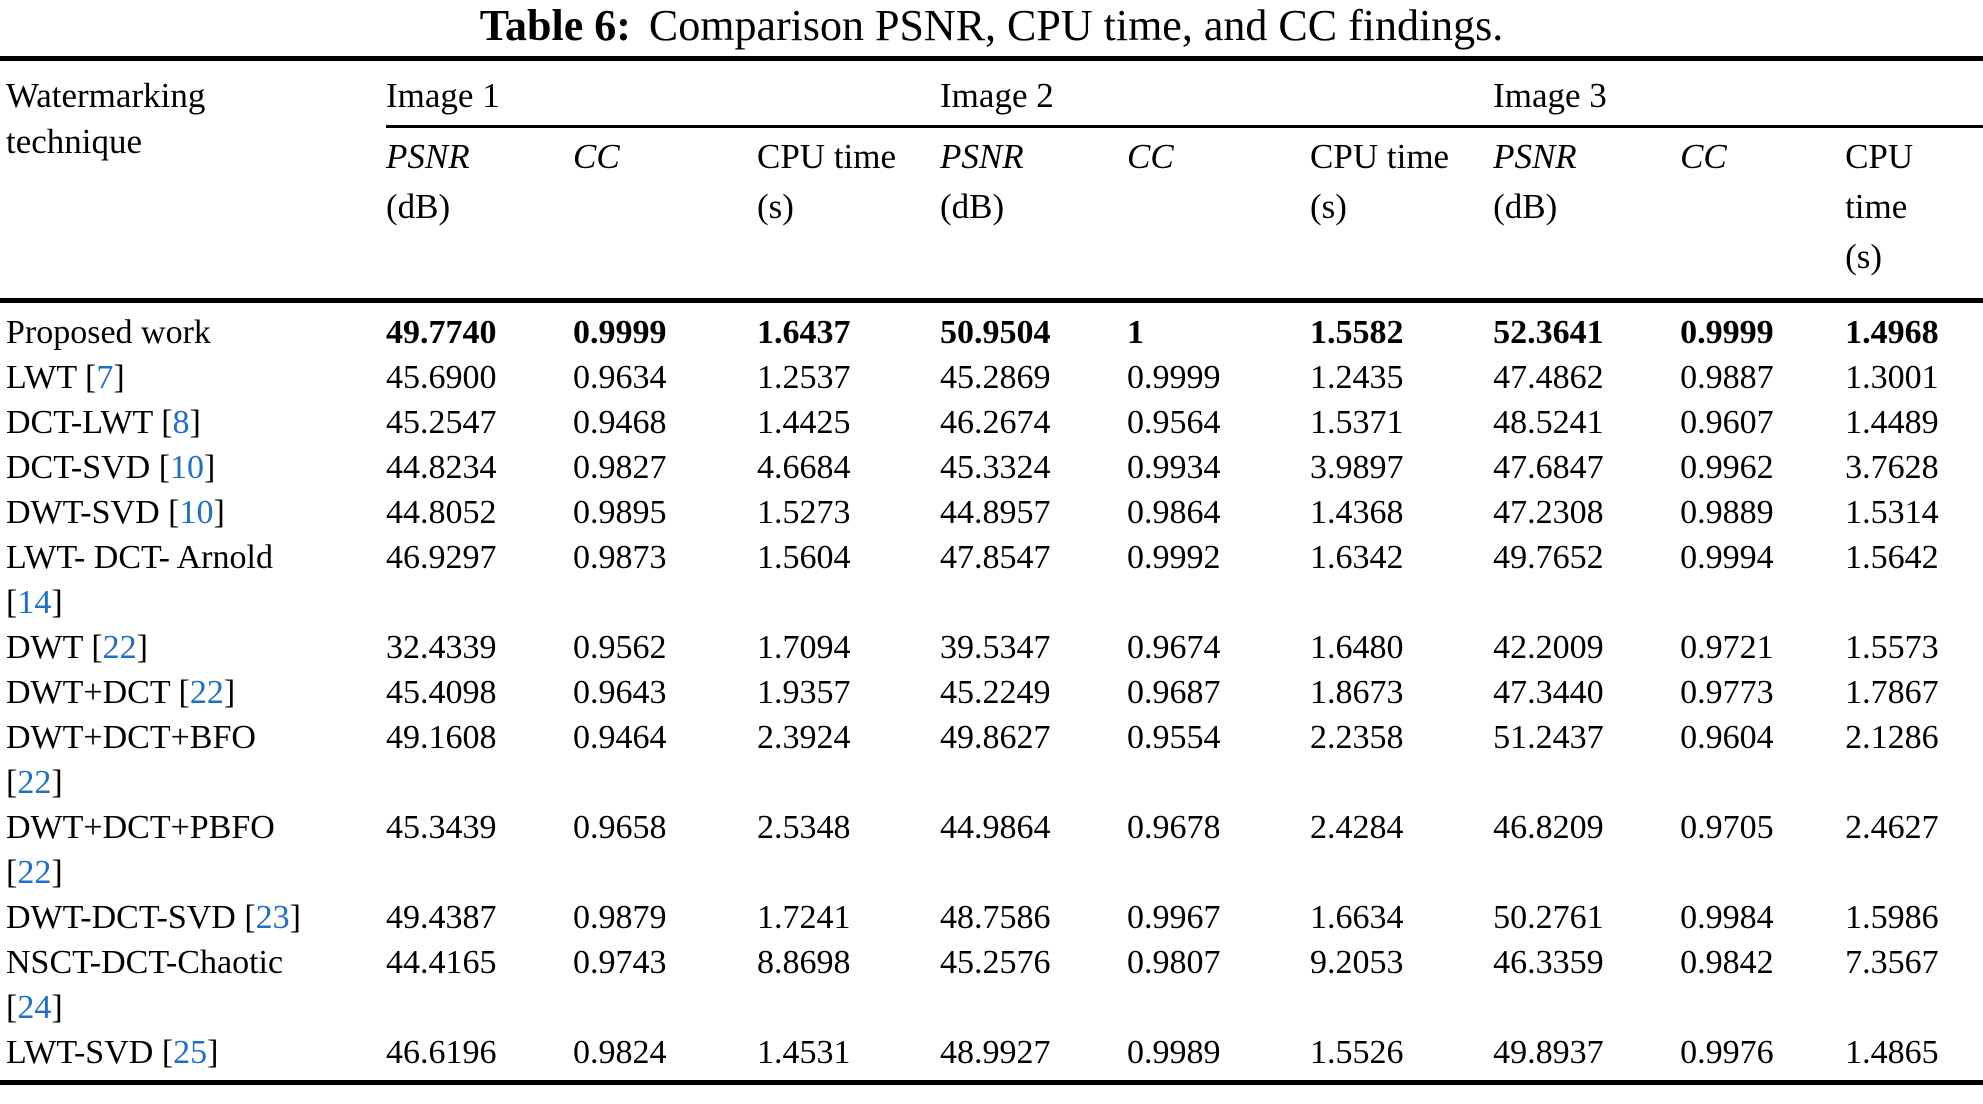 Image resolution: width=1983 pixels, height=1104 pixels. What do you see at coordinates (995, 647) in the screenshot?
I see `value-cell: 39.5347` at bounding box center [995, 647].